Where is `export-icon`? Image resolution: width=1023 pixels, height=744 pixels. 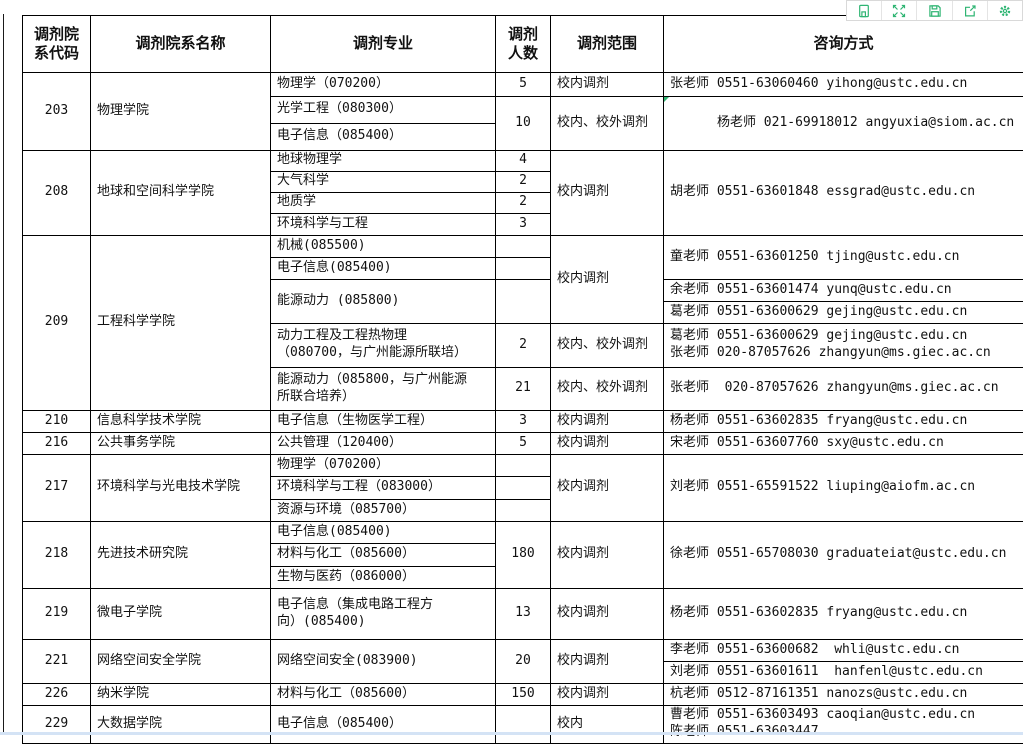 export-icon is located at coordinates (970, 11).